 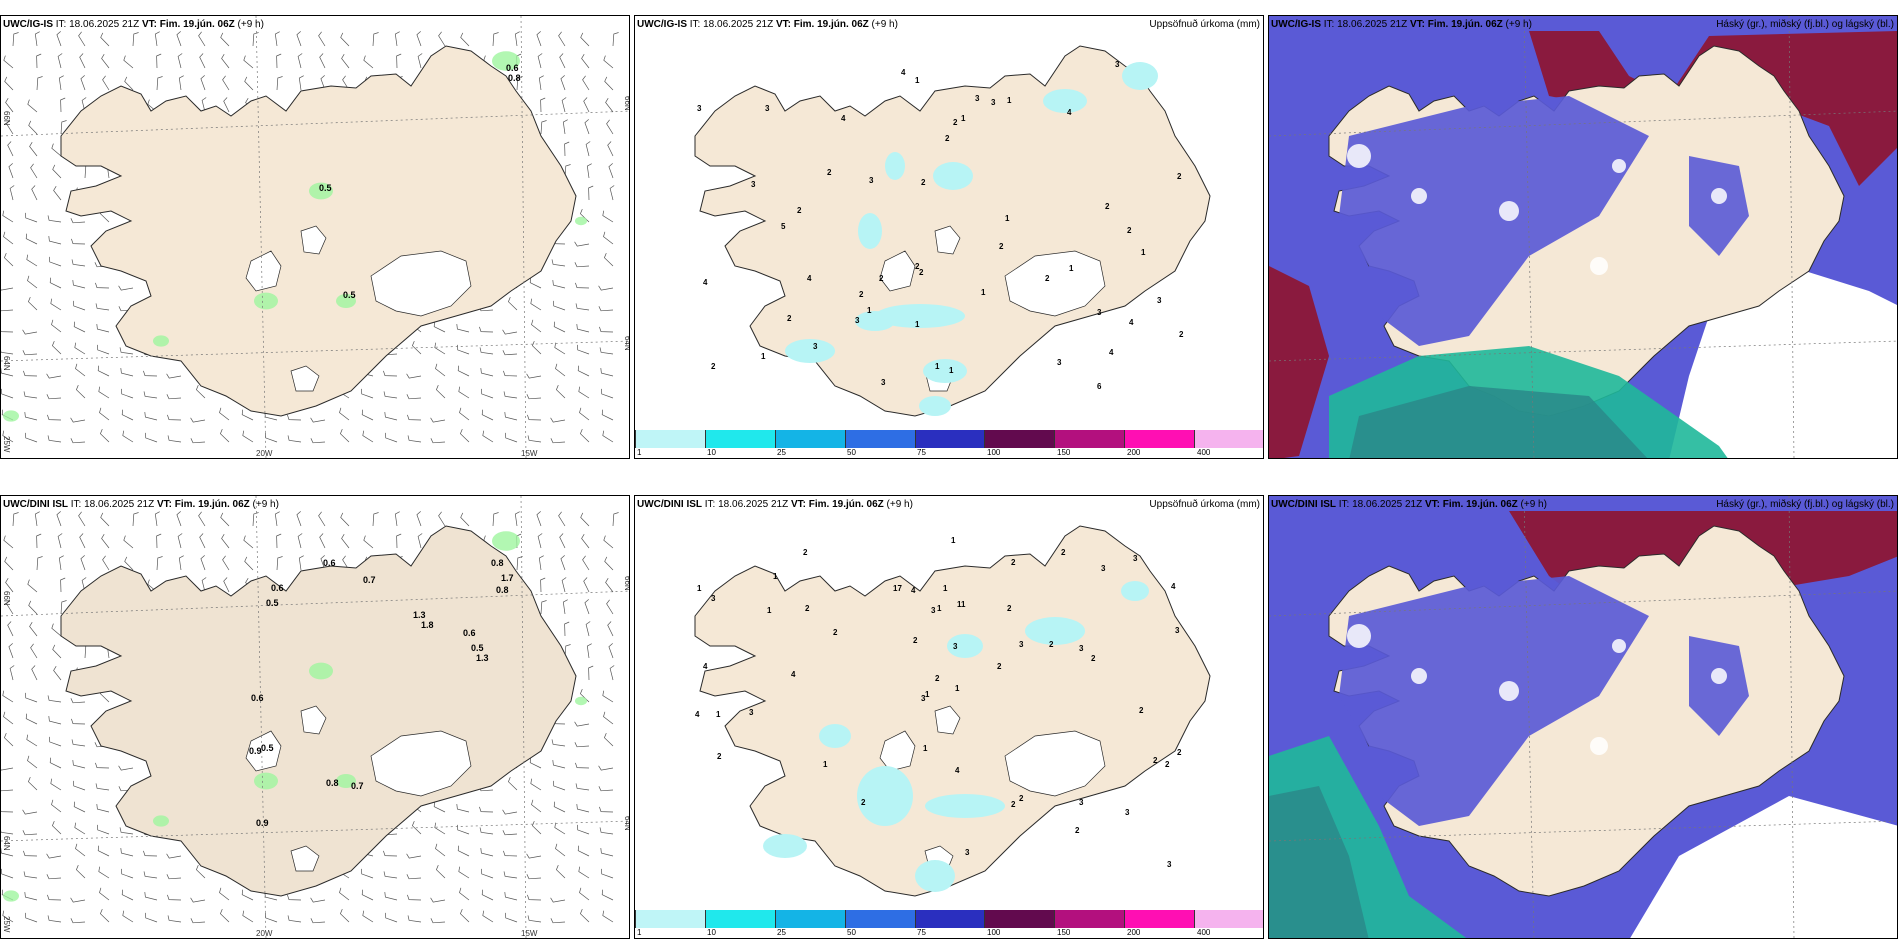 What do you see at coordinates (1134, 452) in the screenshot?
I see `colorbar-tick-label: 200` at bounding box center [1134, 452].